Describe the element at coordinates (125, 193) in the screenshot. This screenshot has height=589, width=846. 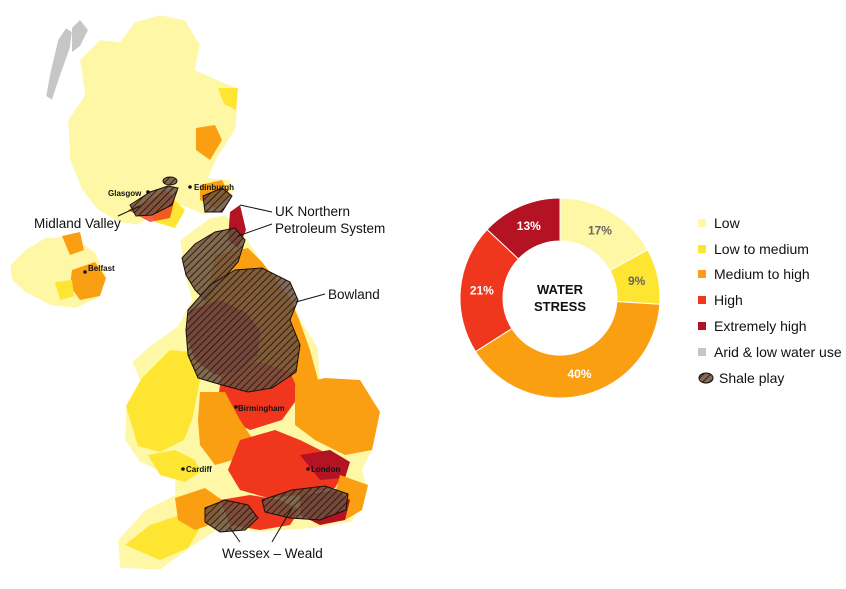
I see `city-label-glasgow: Glasgow` at that location.